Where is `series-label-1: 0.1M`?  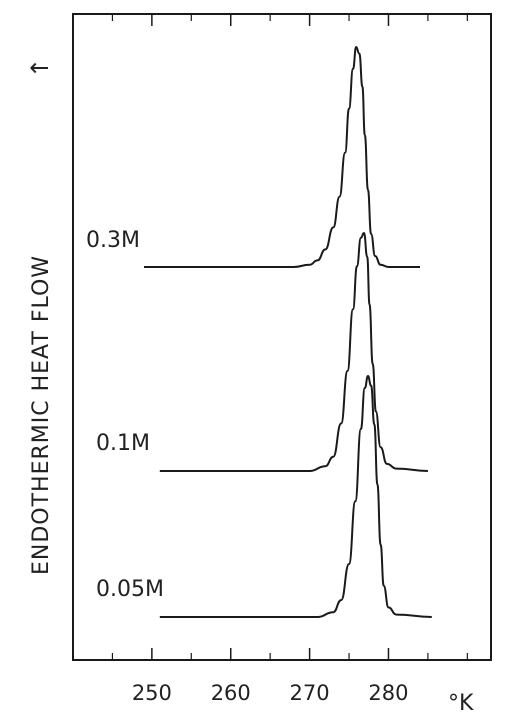 series-label-1: 0.1M is located at coordinates (123, 443).